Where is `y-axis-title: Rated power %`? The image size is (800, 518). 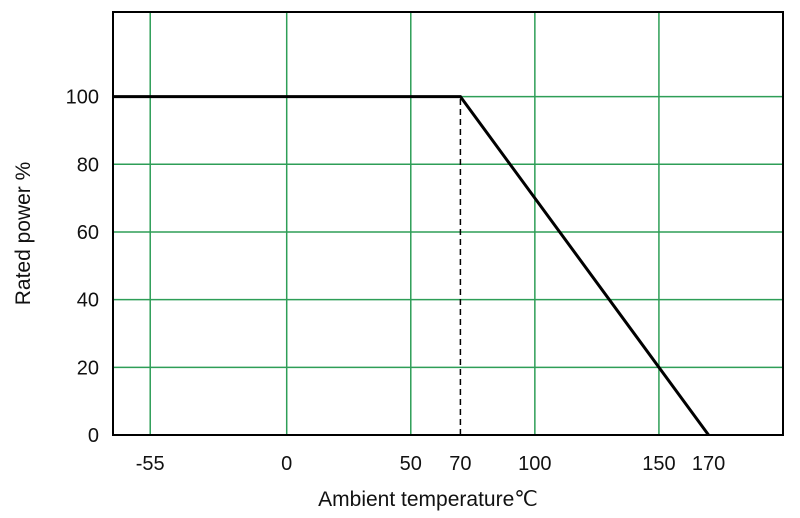
y-axis-title: Rated power % is located at coordinates (23, 234).